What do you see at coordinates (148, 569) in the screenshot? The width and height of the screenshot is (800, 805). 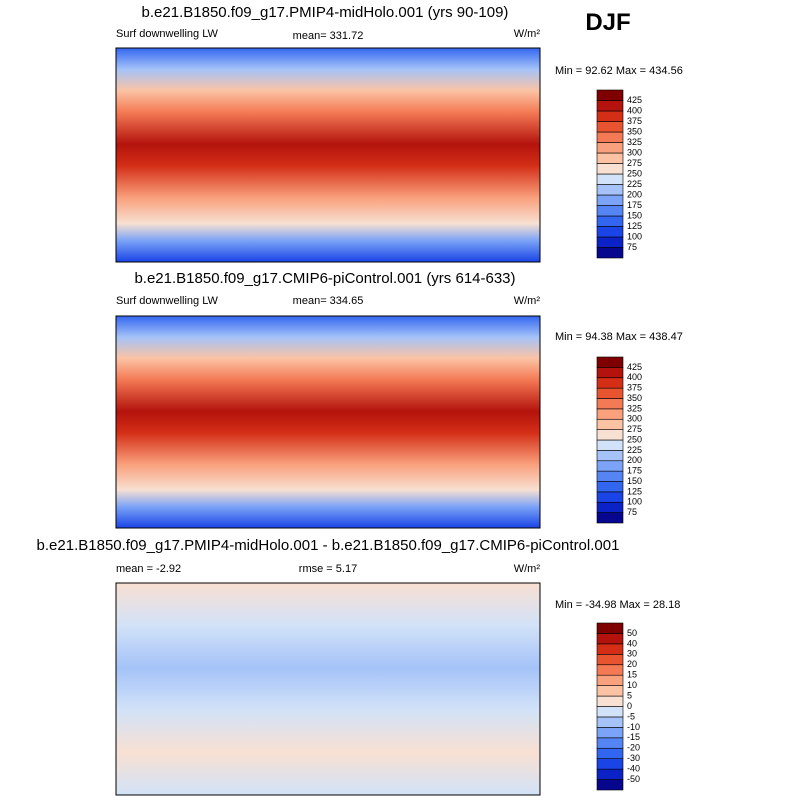 I see `mean: mean = -2.92` at bounding box center [148, 569].